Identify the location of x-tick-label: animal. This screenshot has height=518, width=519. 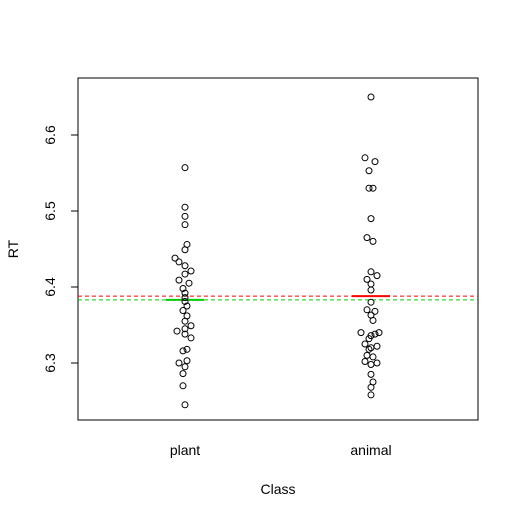
(370, 450).